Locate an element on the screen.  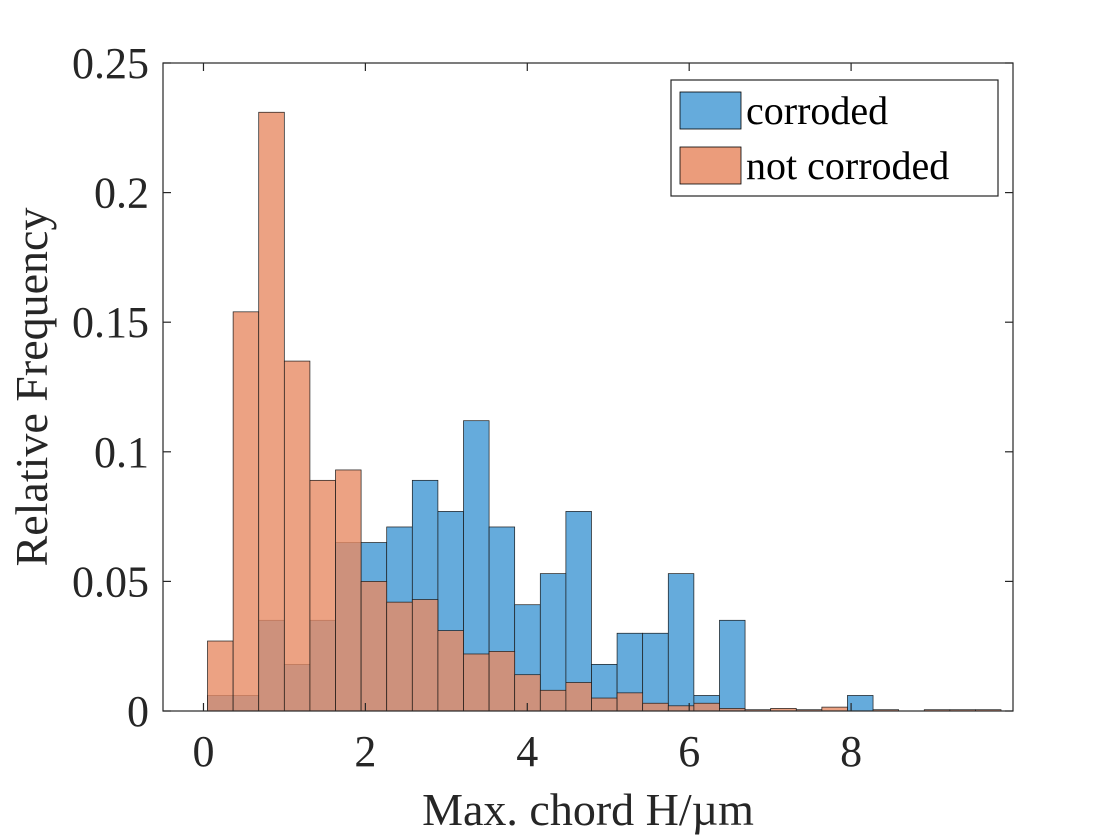
x-tick-label-4: 8 is located at coordinates (851, 751).